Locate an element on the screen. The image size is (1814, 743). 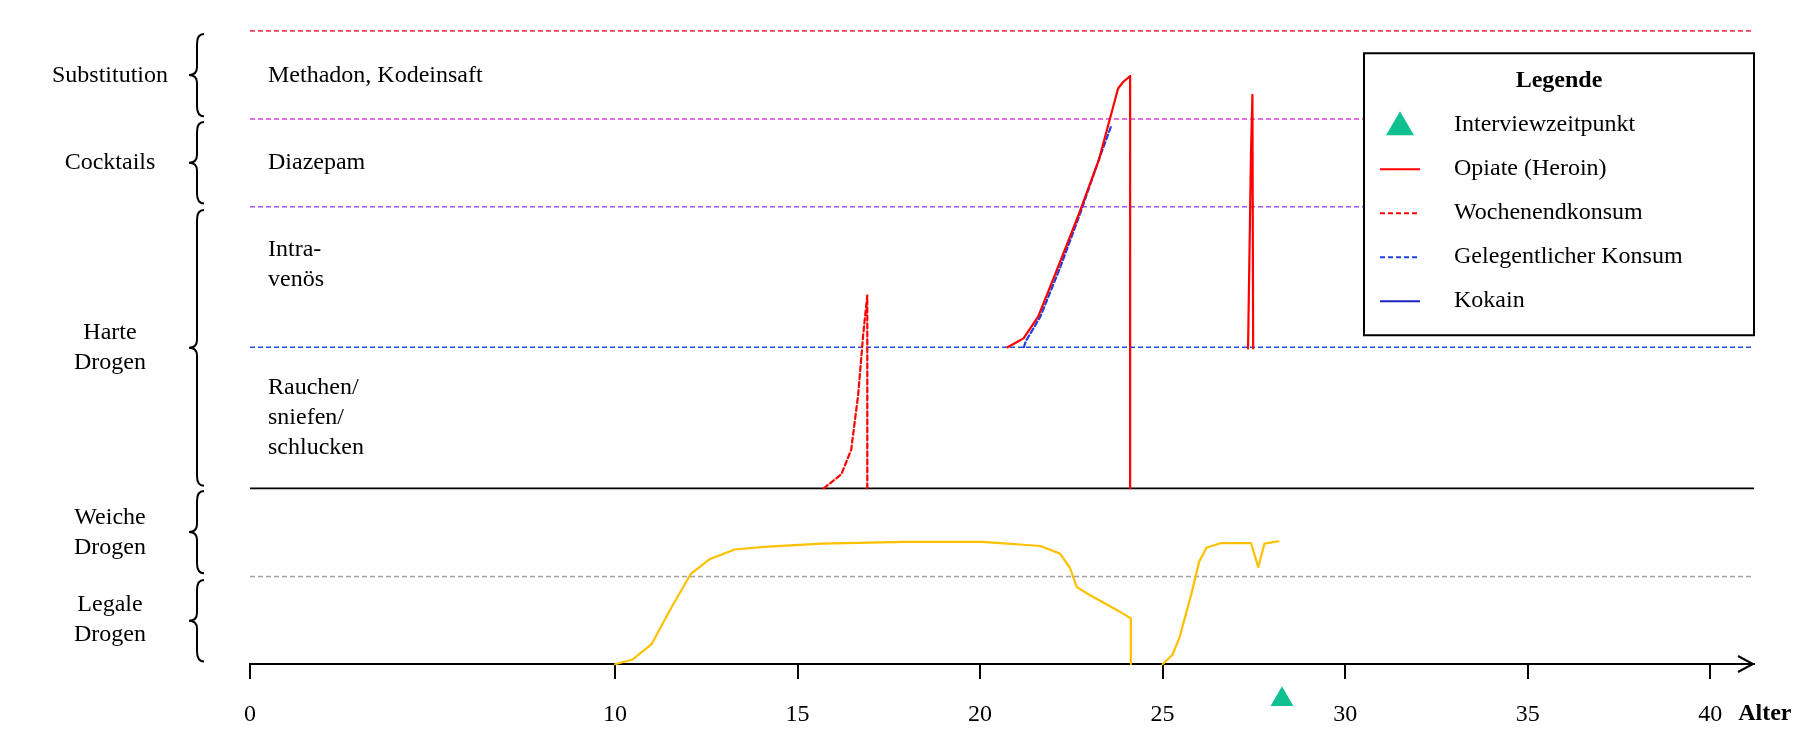
x-tick-label: 20 is located at coordinates (980, 712).